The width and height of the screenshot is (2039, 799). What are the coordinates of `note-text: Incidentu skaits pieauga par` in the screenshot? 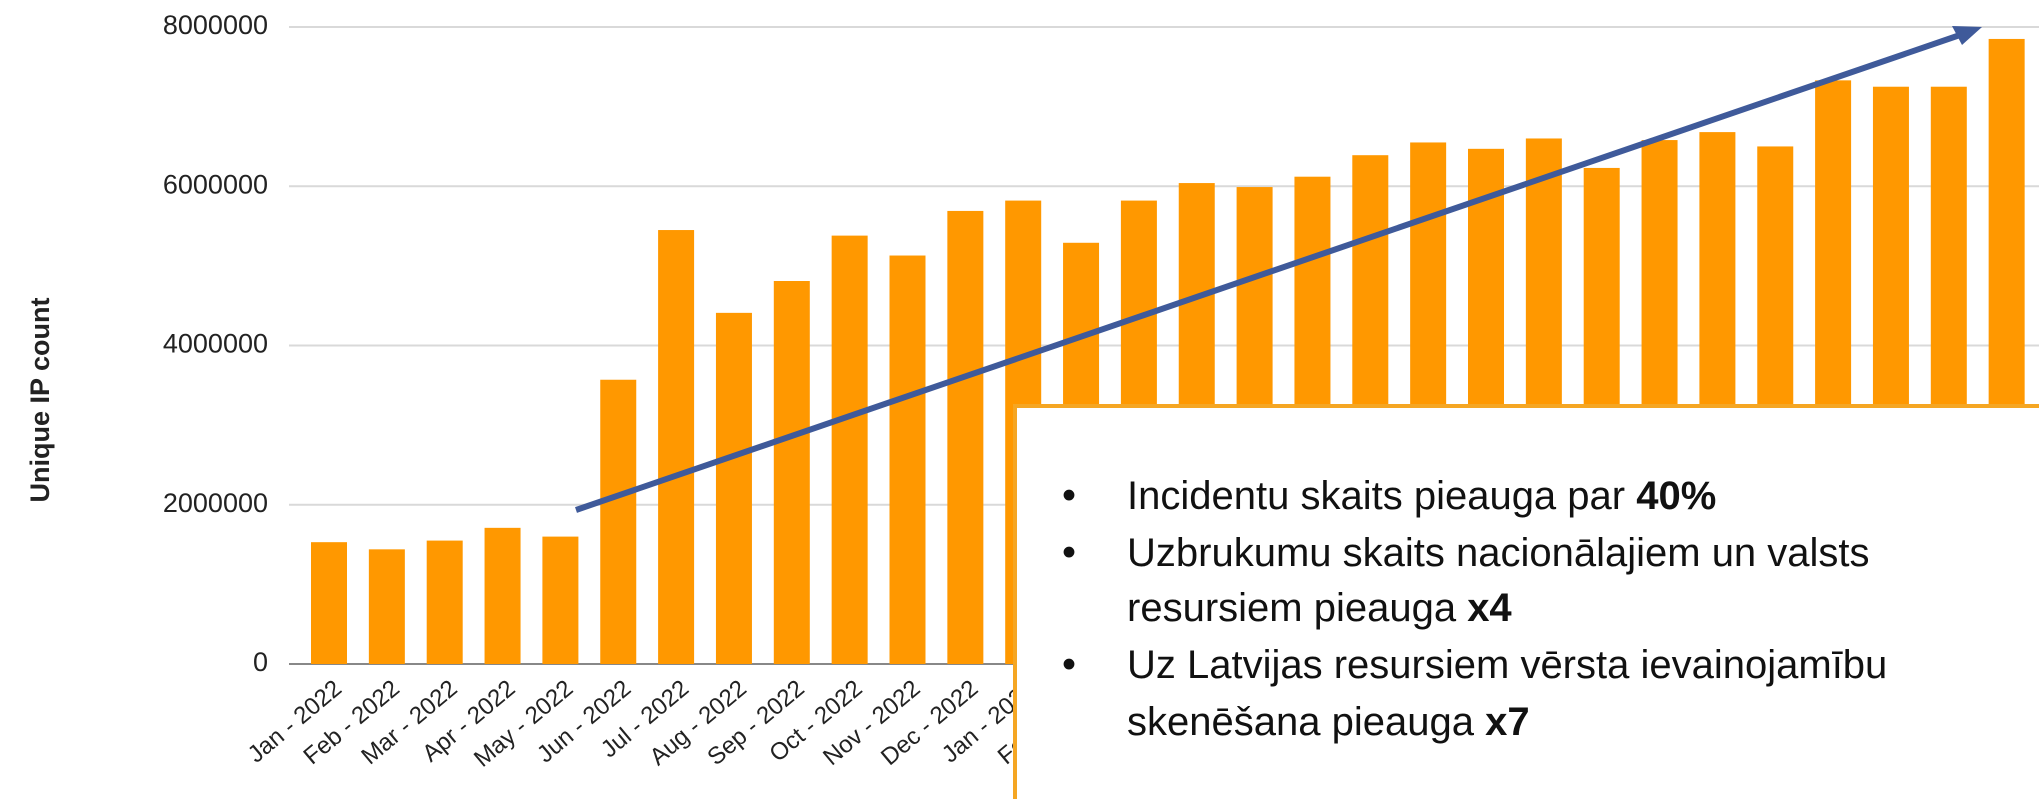 It's located at (1381, 496).